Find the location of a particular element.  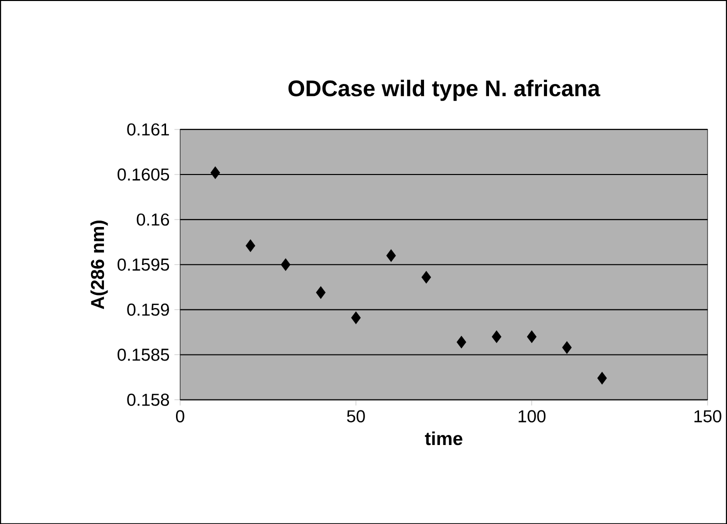

y-tick-label: 0.1595 is located at coordinates (144, 264).